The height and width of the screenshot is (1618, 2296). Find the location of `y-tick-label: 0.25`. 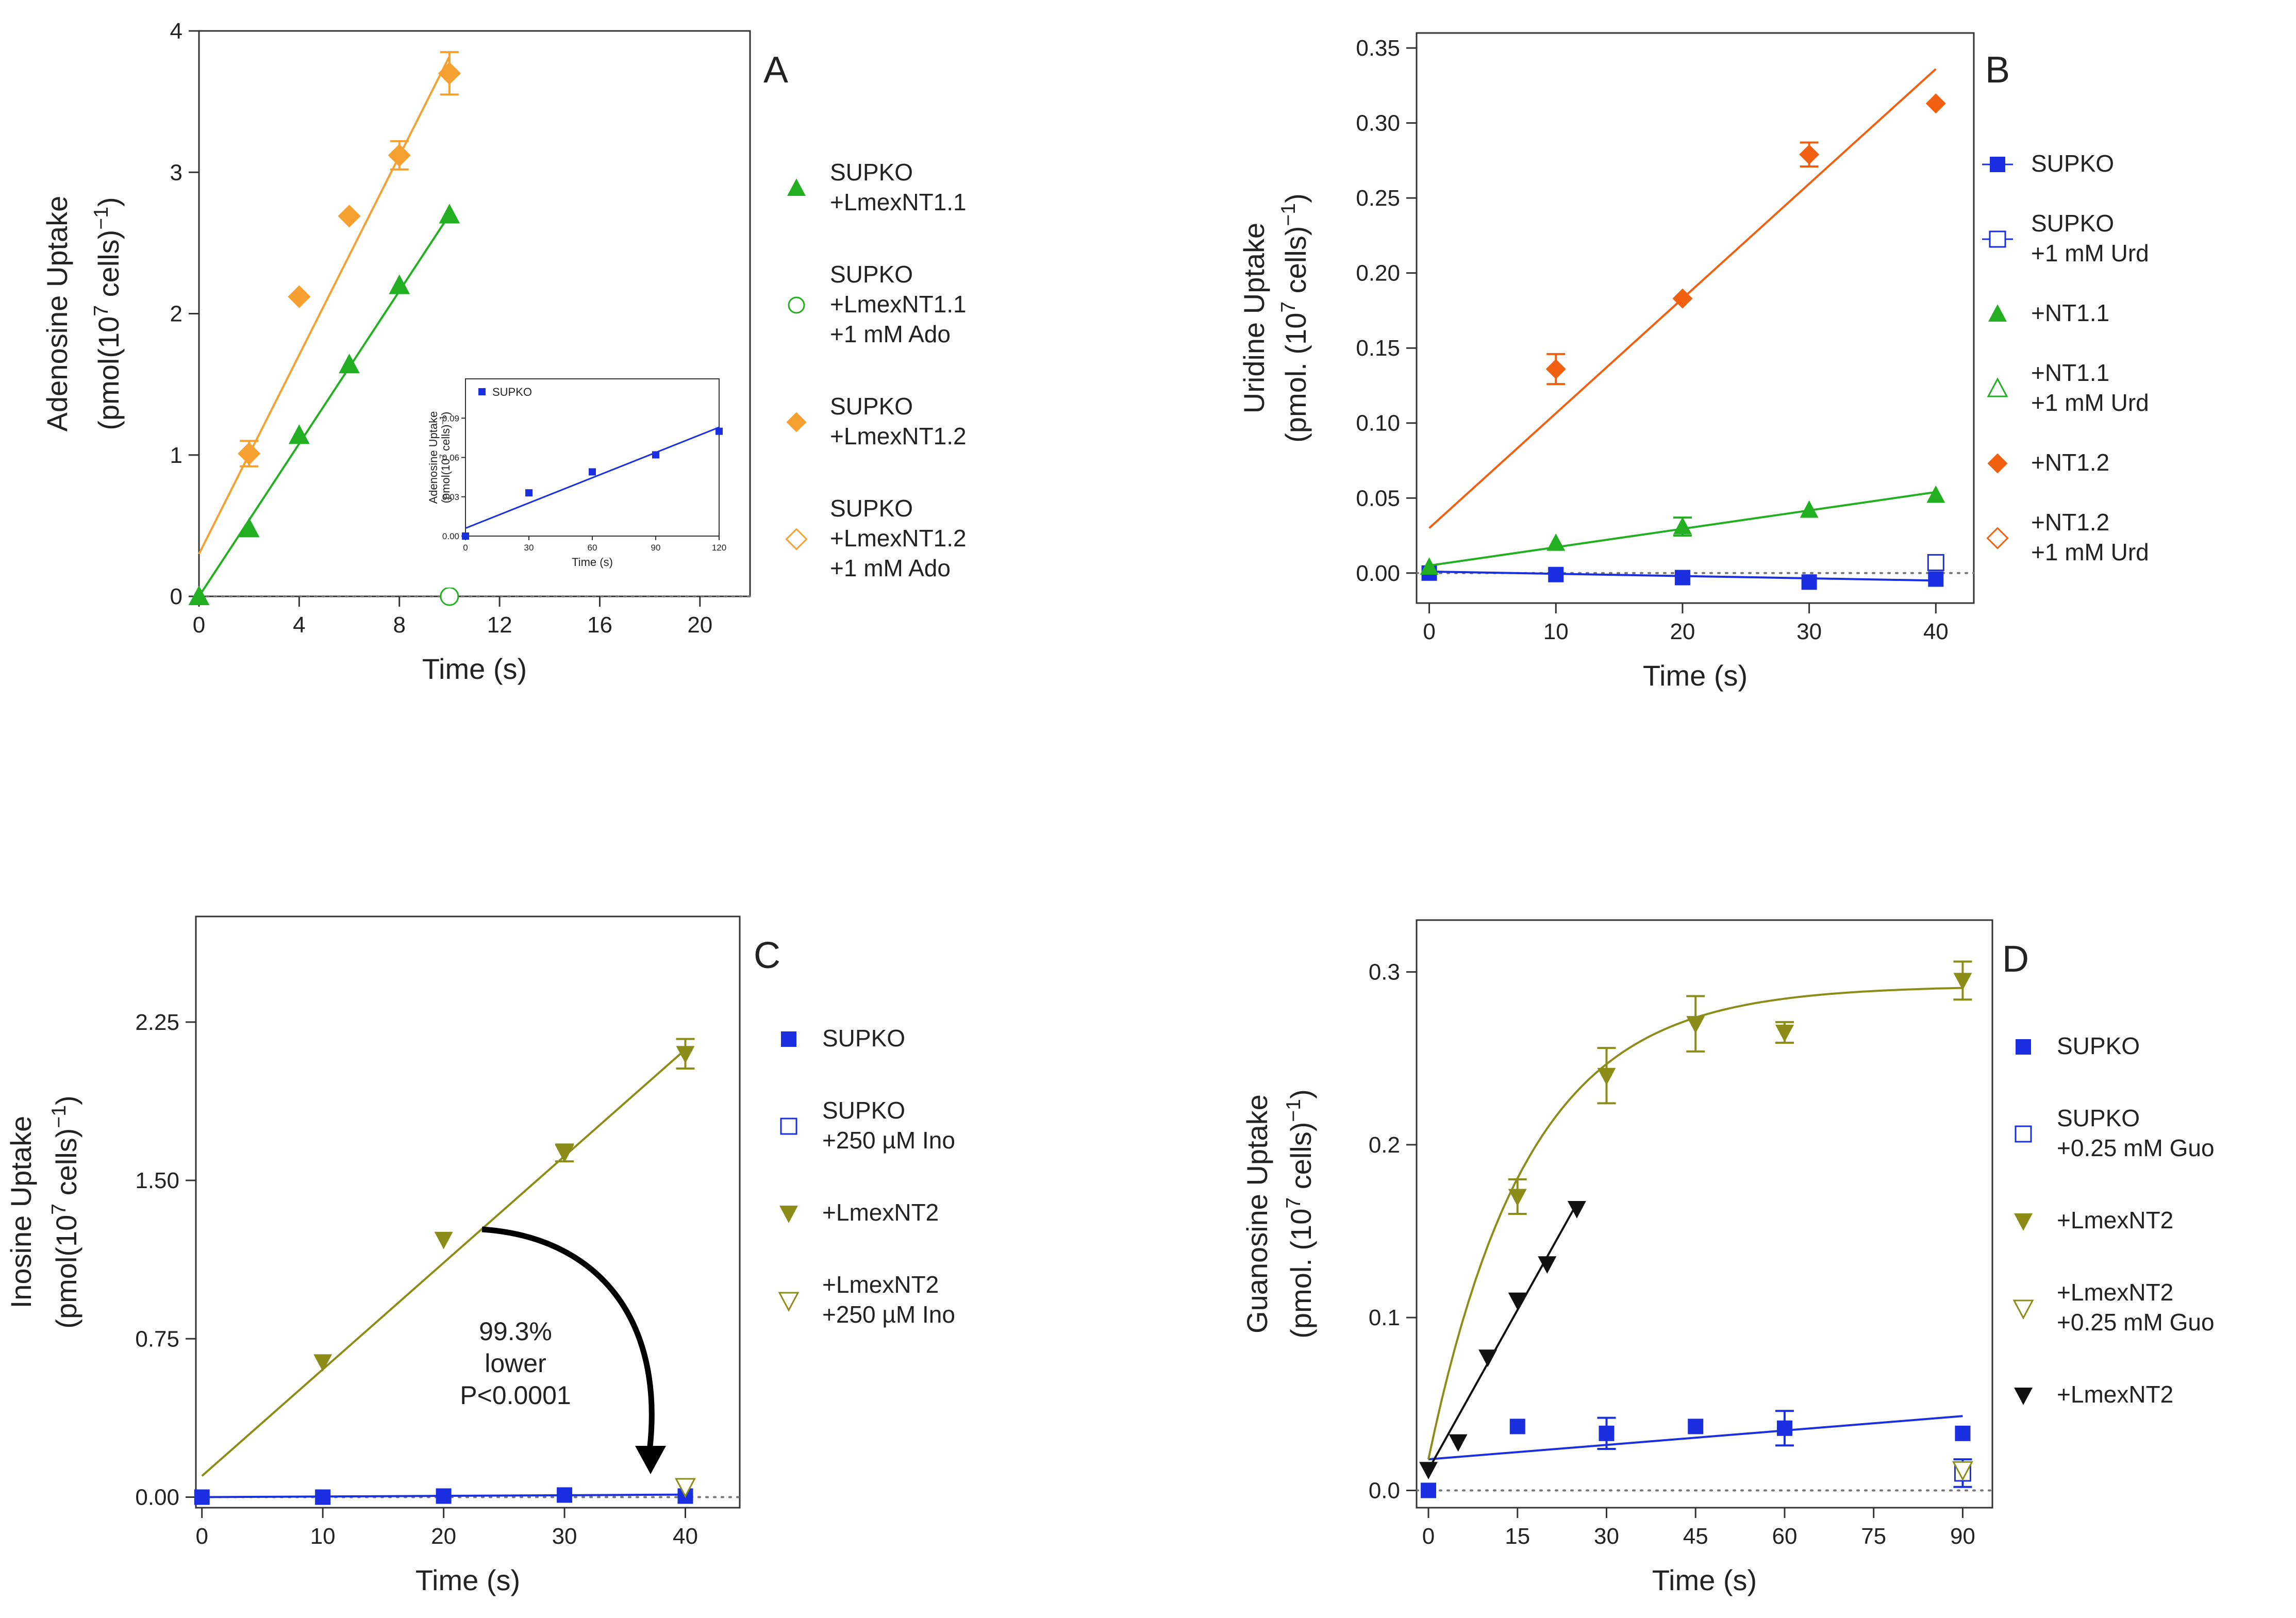

y-tick-label: 0.25 is located at coordinates (1378, 198).